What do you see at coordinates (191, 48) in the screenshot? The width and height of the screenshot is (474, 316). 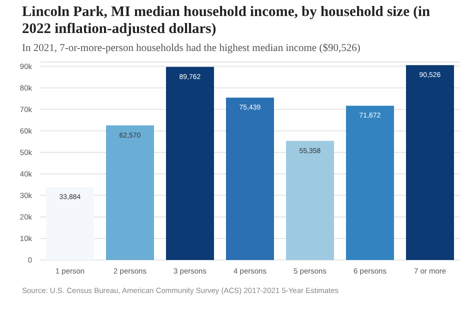 I see `chart-subtitle: In 2021, 7-or-more-person households had the highest median income ($90,526)` at bounding box center [191, 48].